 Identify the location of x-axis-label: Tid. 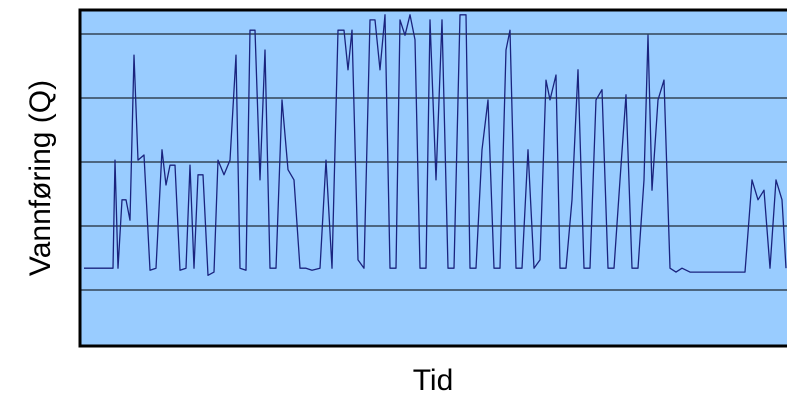
(433, 380).